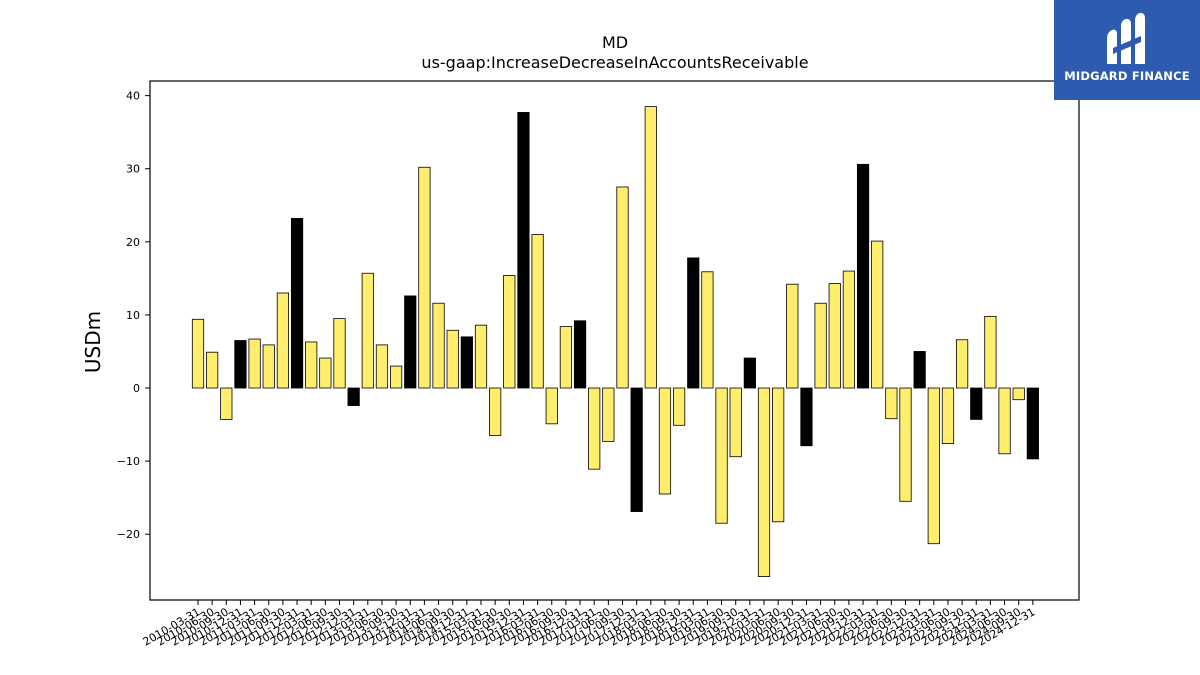 Image resolution: width=1200 pixels, height=675 pixels. I want to click on brand-logo: MIDGARD FINANCE, so click(1127, 50).